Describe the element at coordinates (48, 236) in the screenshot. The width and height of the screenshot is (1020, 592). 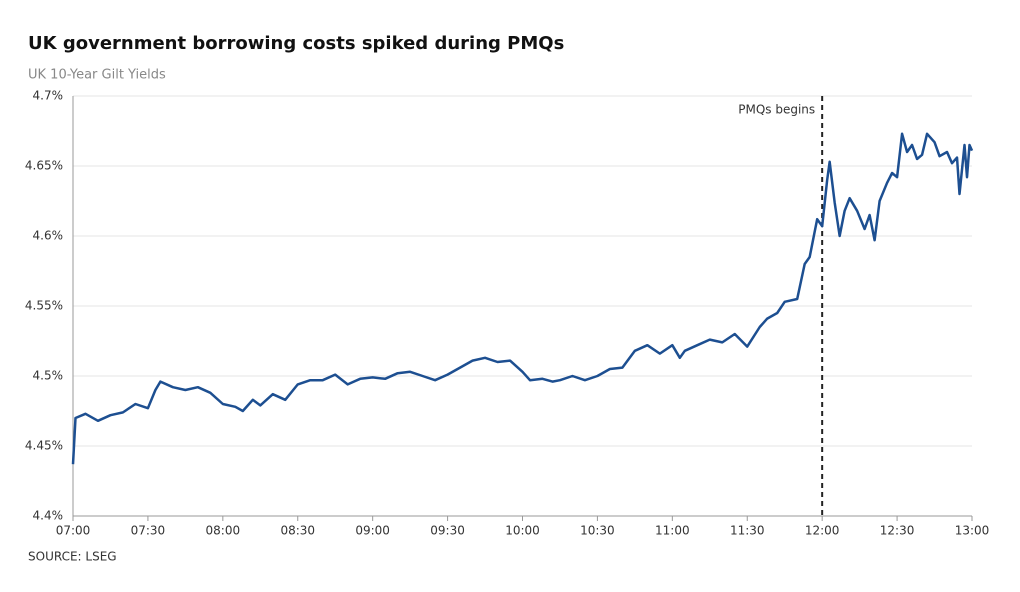
I see `y-tick-label: 4.6%` at that location.